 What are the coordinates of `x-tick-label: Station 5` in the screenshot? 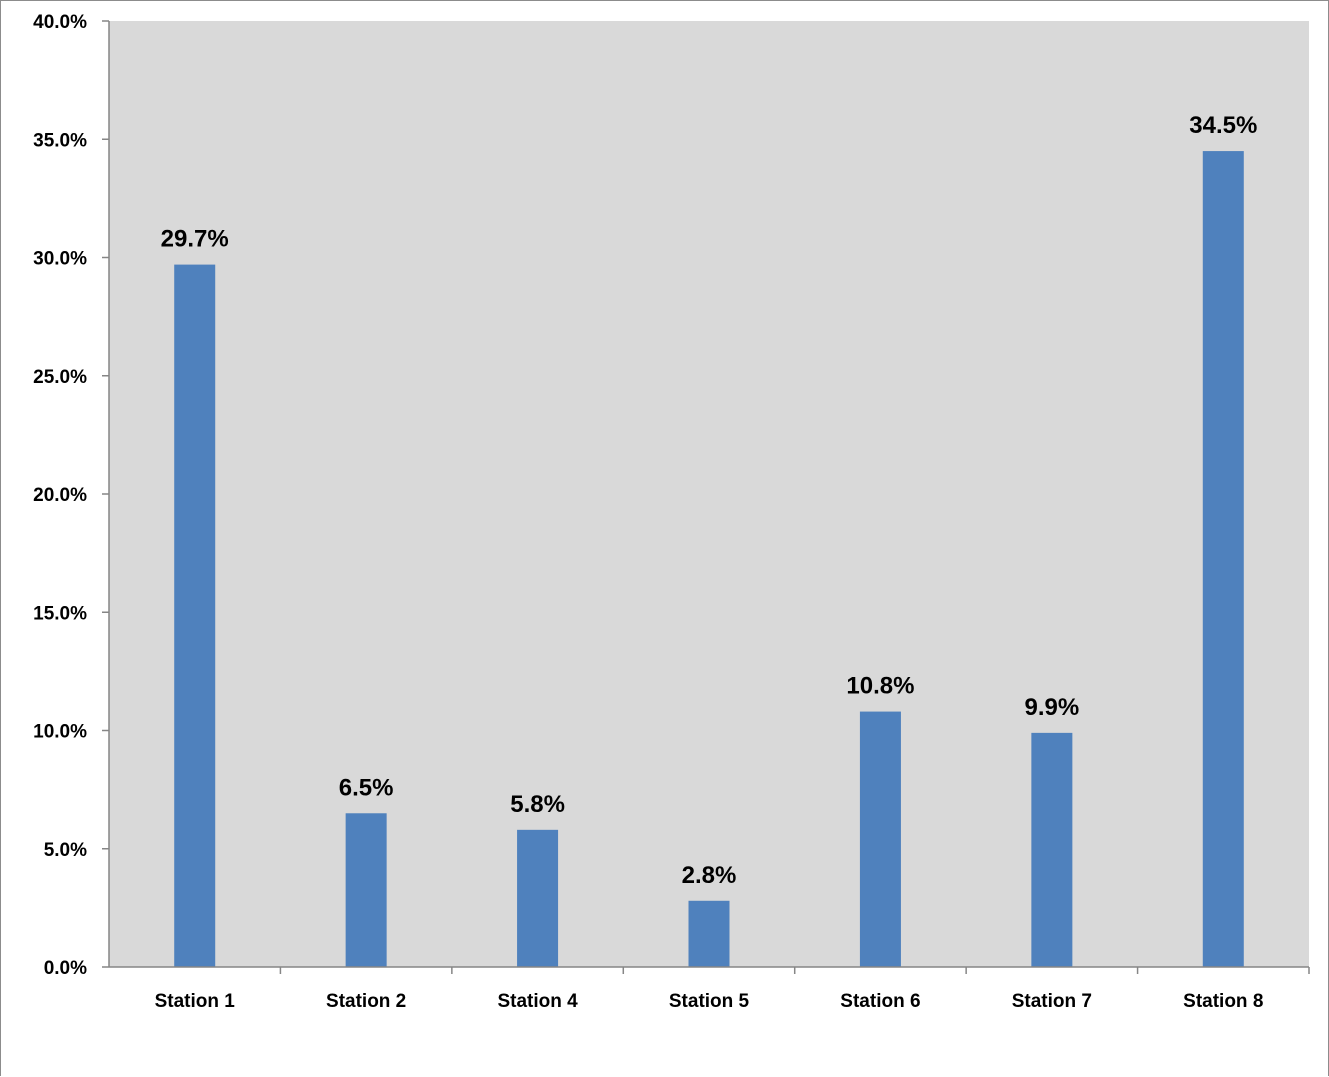 It's located at (709, 1001).